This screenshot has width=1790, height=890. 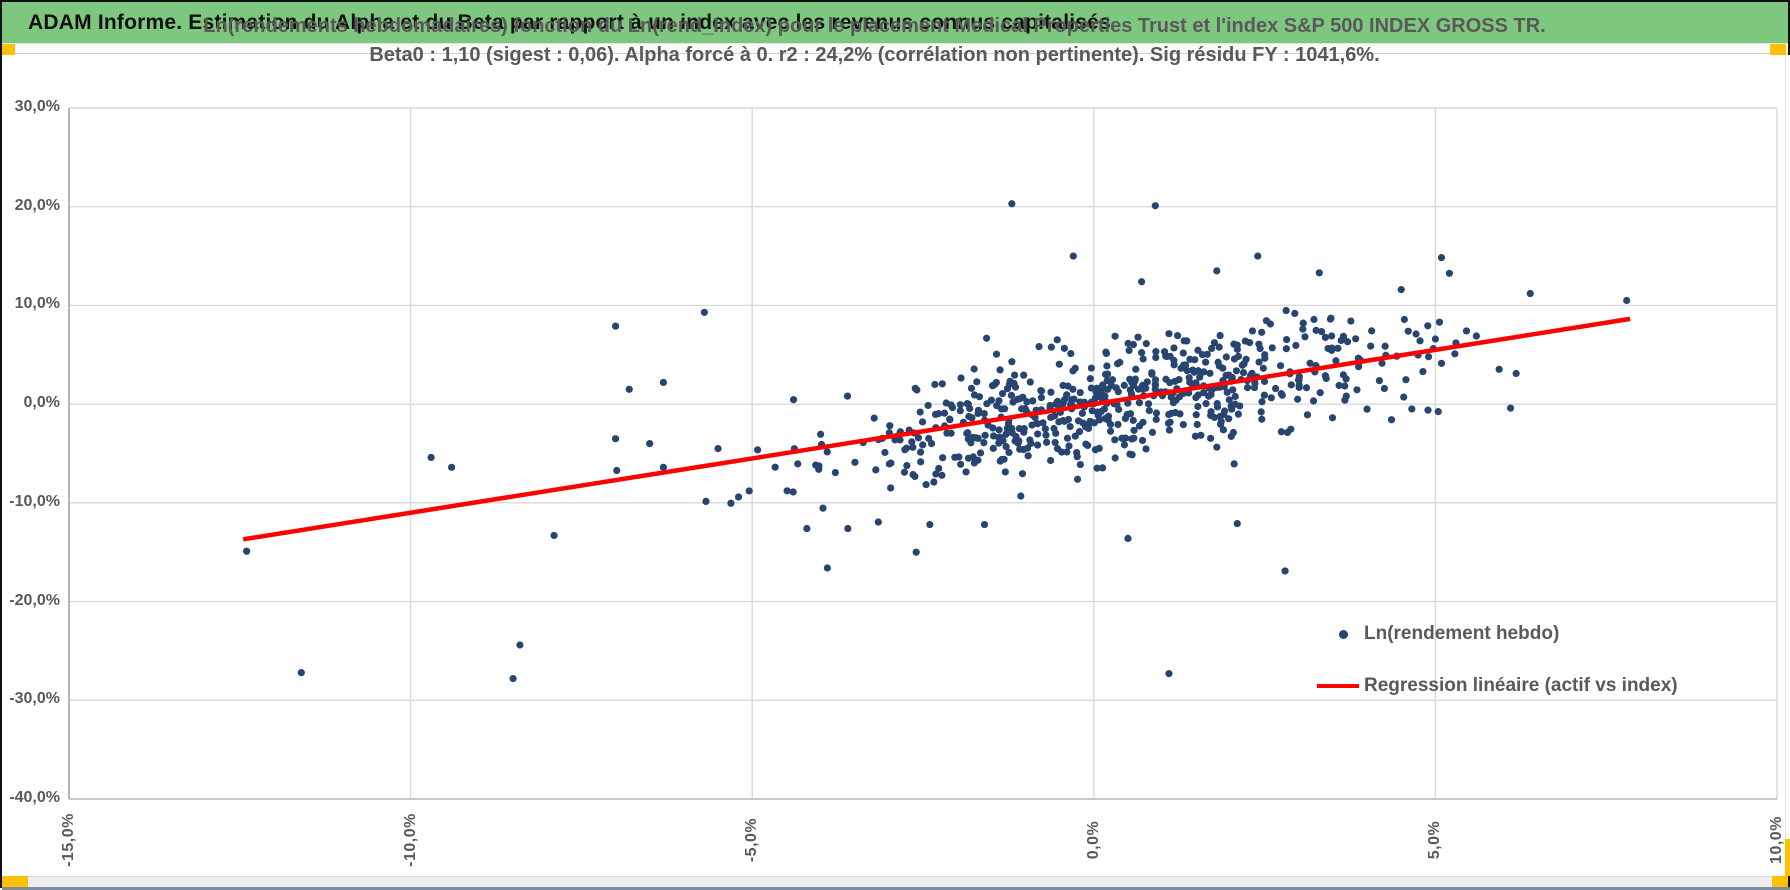 I want to click on corner-marker-top-right, so click(x=1778, y=49).